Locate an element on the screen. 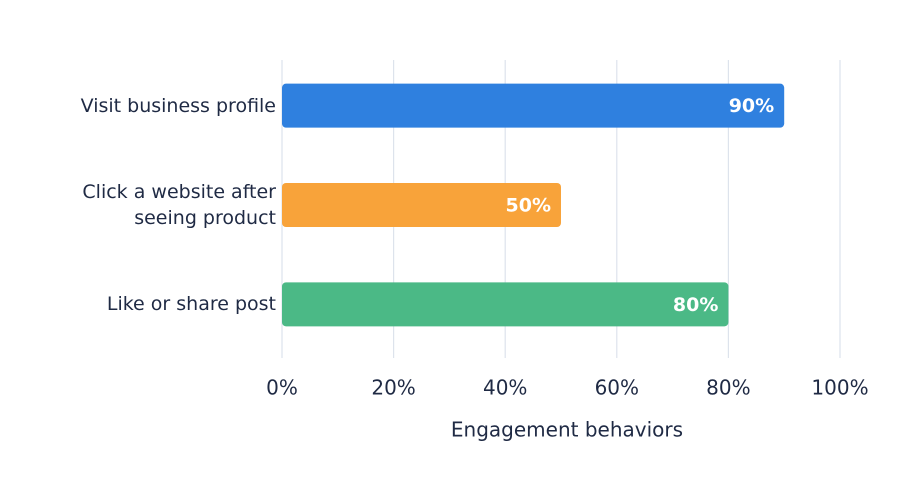  bar-value-label: 90% is located at coordinates (751, 106).